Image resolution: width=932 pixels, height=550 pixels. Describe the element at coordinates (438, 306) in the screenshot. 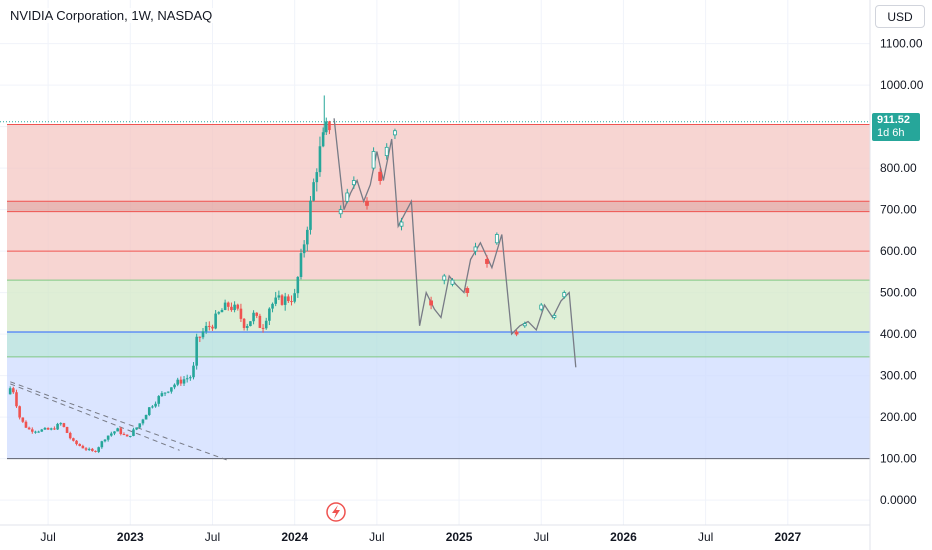

I see `green-zone` at that location.